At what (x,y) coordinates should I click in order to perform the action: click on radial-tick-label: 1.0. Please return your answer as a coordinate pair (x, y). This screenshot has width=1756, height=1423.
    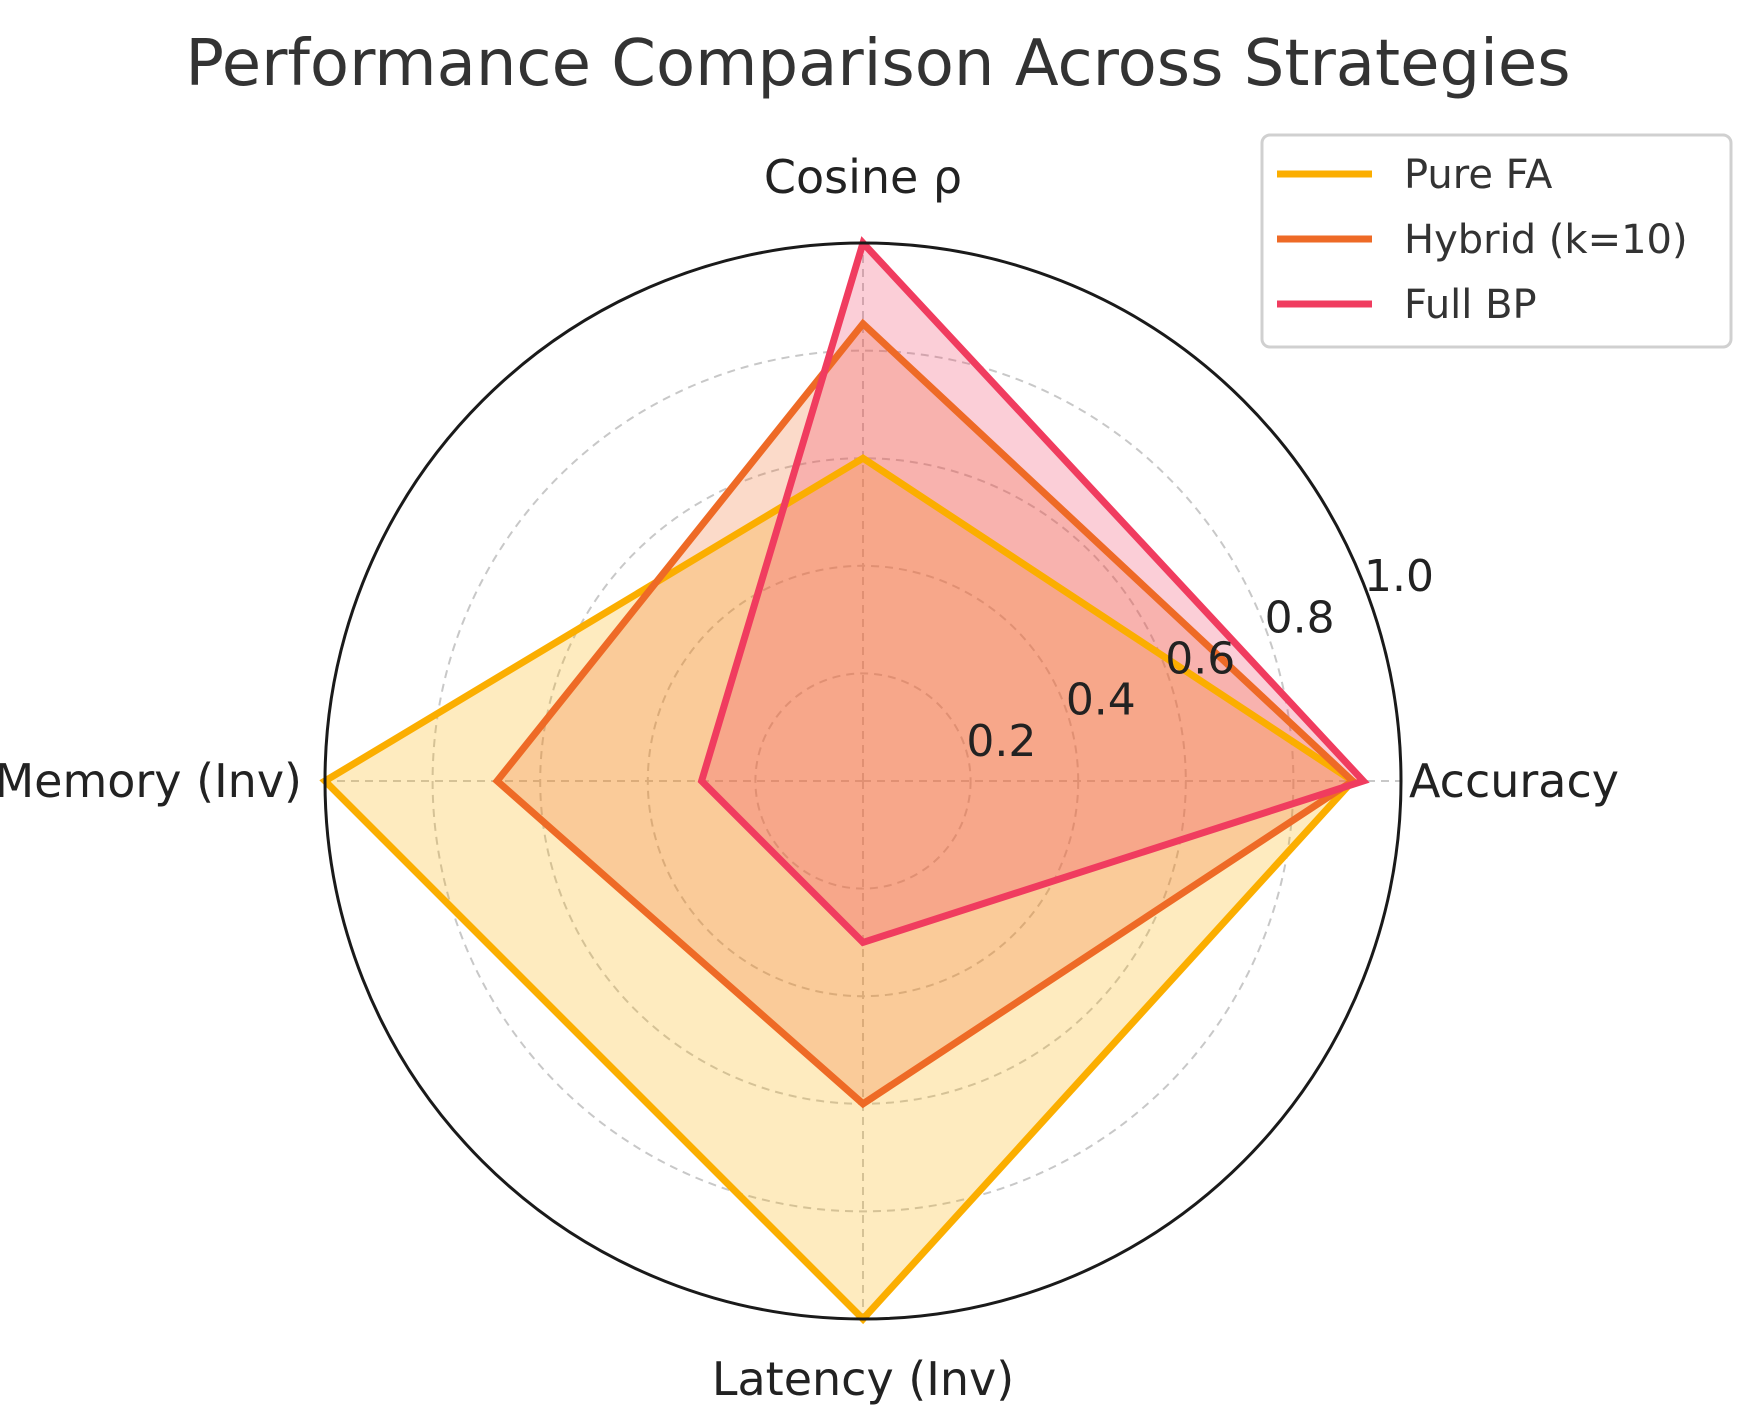
    Looking at the image, I should click on (1399, 576).